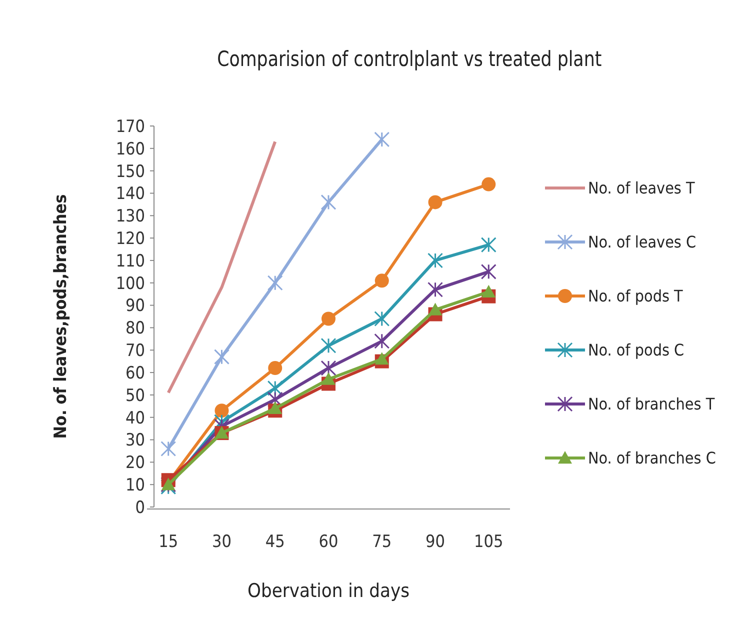  What do you see at coordinates (328, 542) in the screenshot?
I see `x-tick-label: 60` at bounding box center [328, 542].